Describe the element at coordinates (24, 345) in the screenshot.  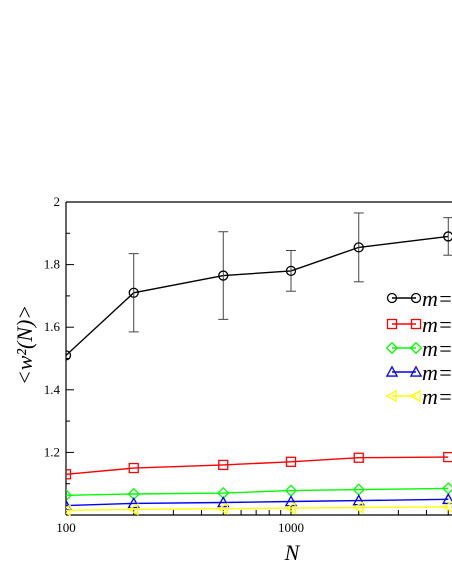
I see `y-axis-label: <w²(N)>` at that location.